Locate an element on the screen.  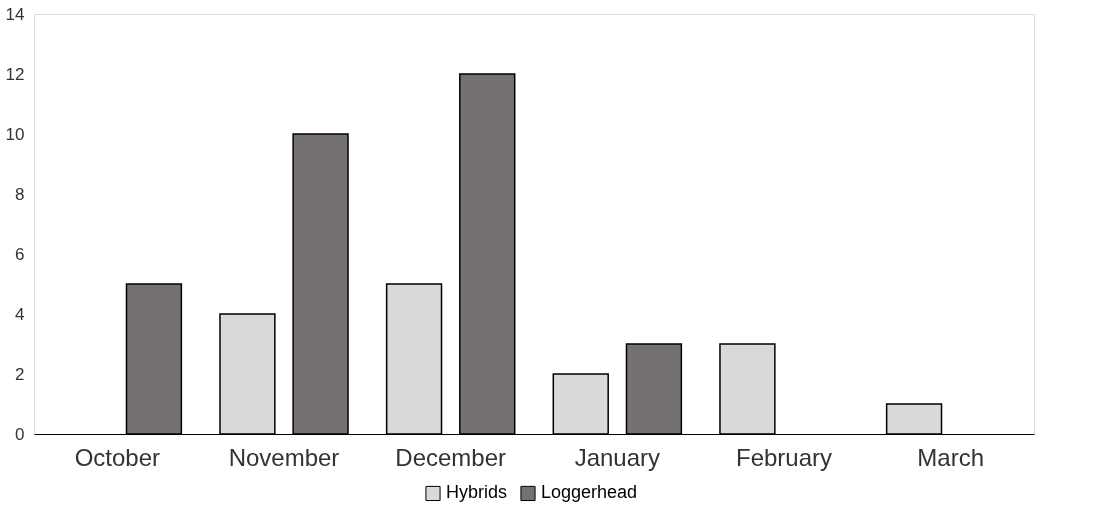
x-tick-label: October is located at coordinates (117, 457).